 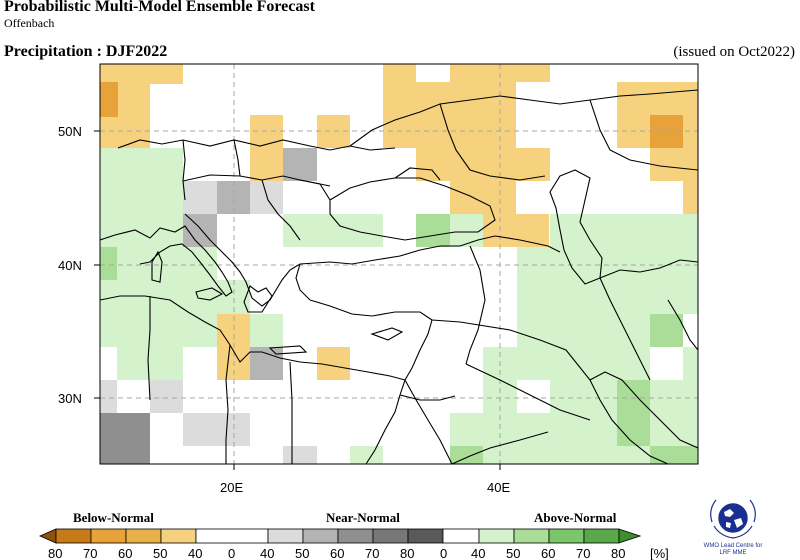 What do you see at coordinates (498, 487) in the screenshot?
I see `lon-label-40e: 40E` at bounding box center [498, 487].